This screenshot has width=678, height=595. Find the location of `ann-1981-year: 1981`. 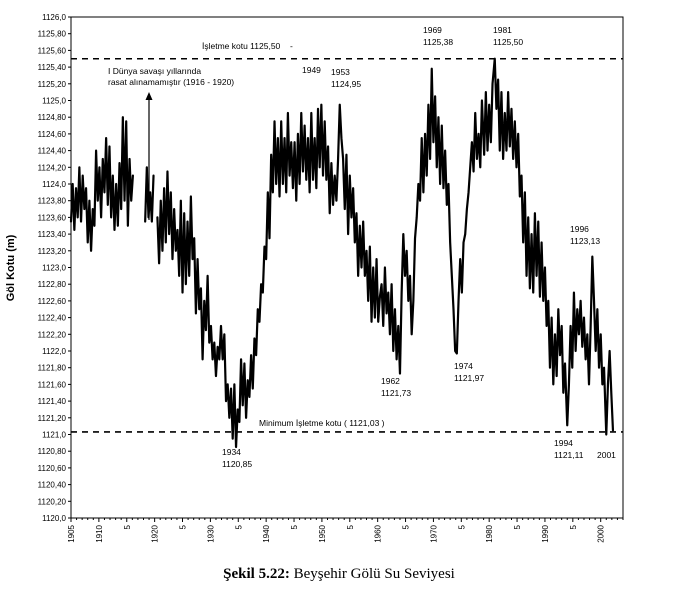

ann-1981-year: 1981 is located at coordinates (502, 30).